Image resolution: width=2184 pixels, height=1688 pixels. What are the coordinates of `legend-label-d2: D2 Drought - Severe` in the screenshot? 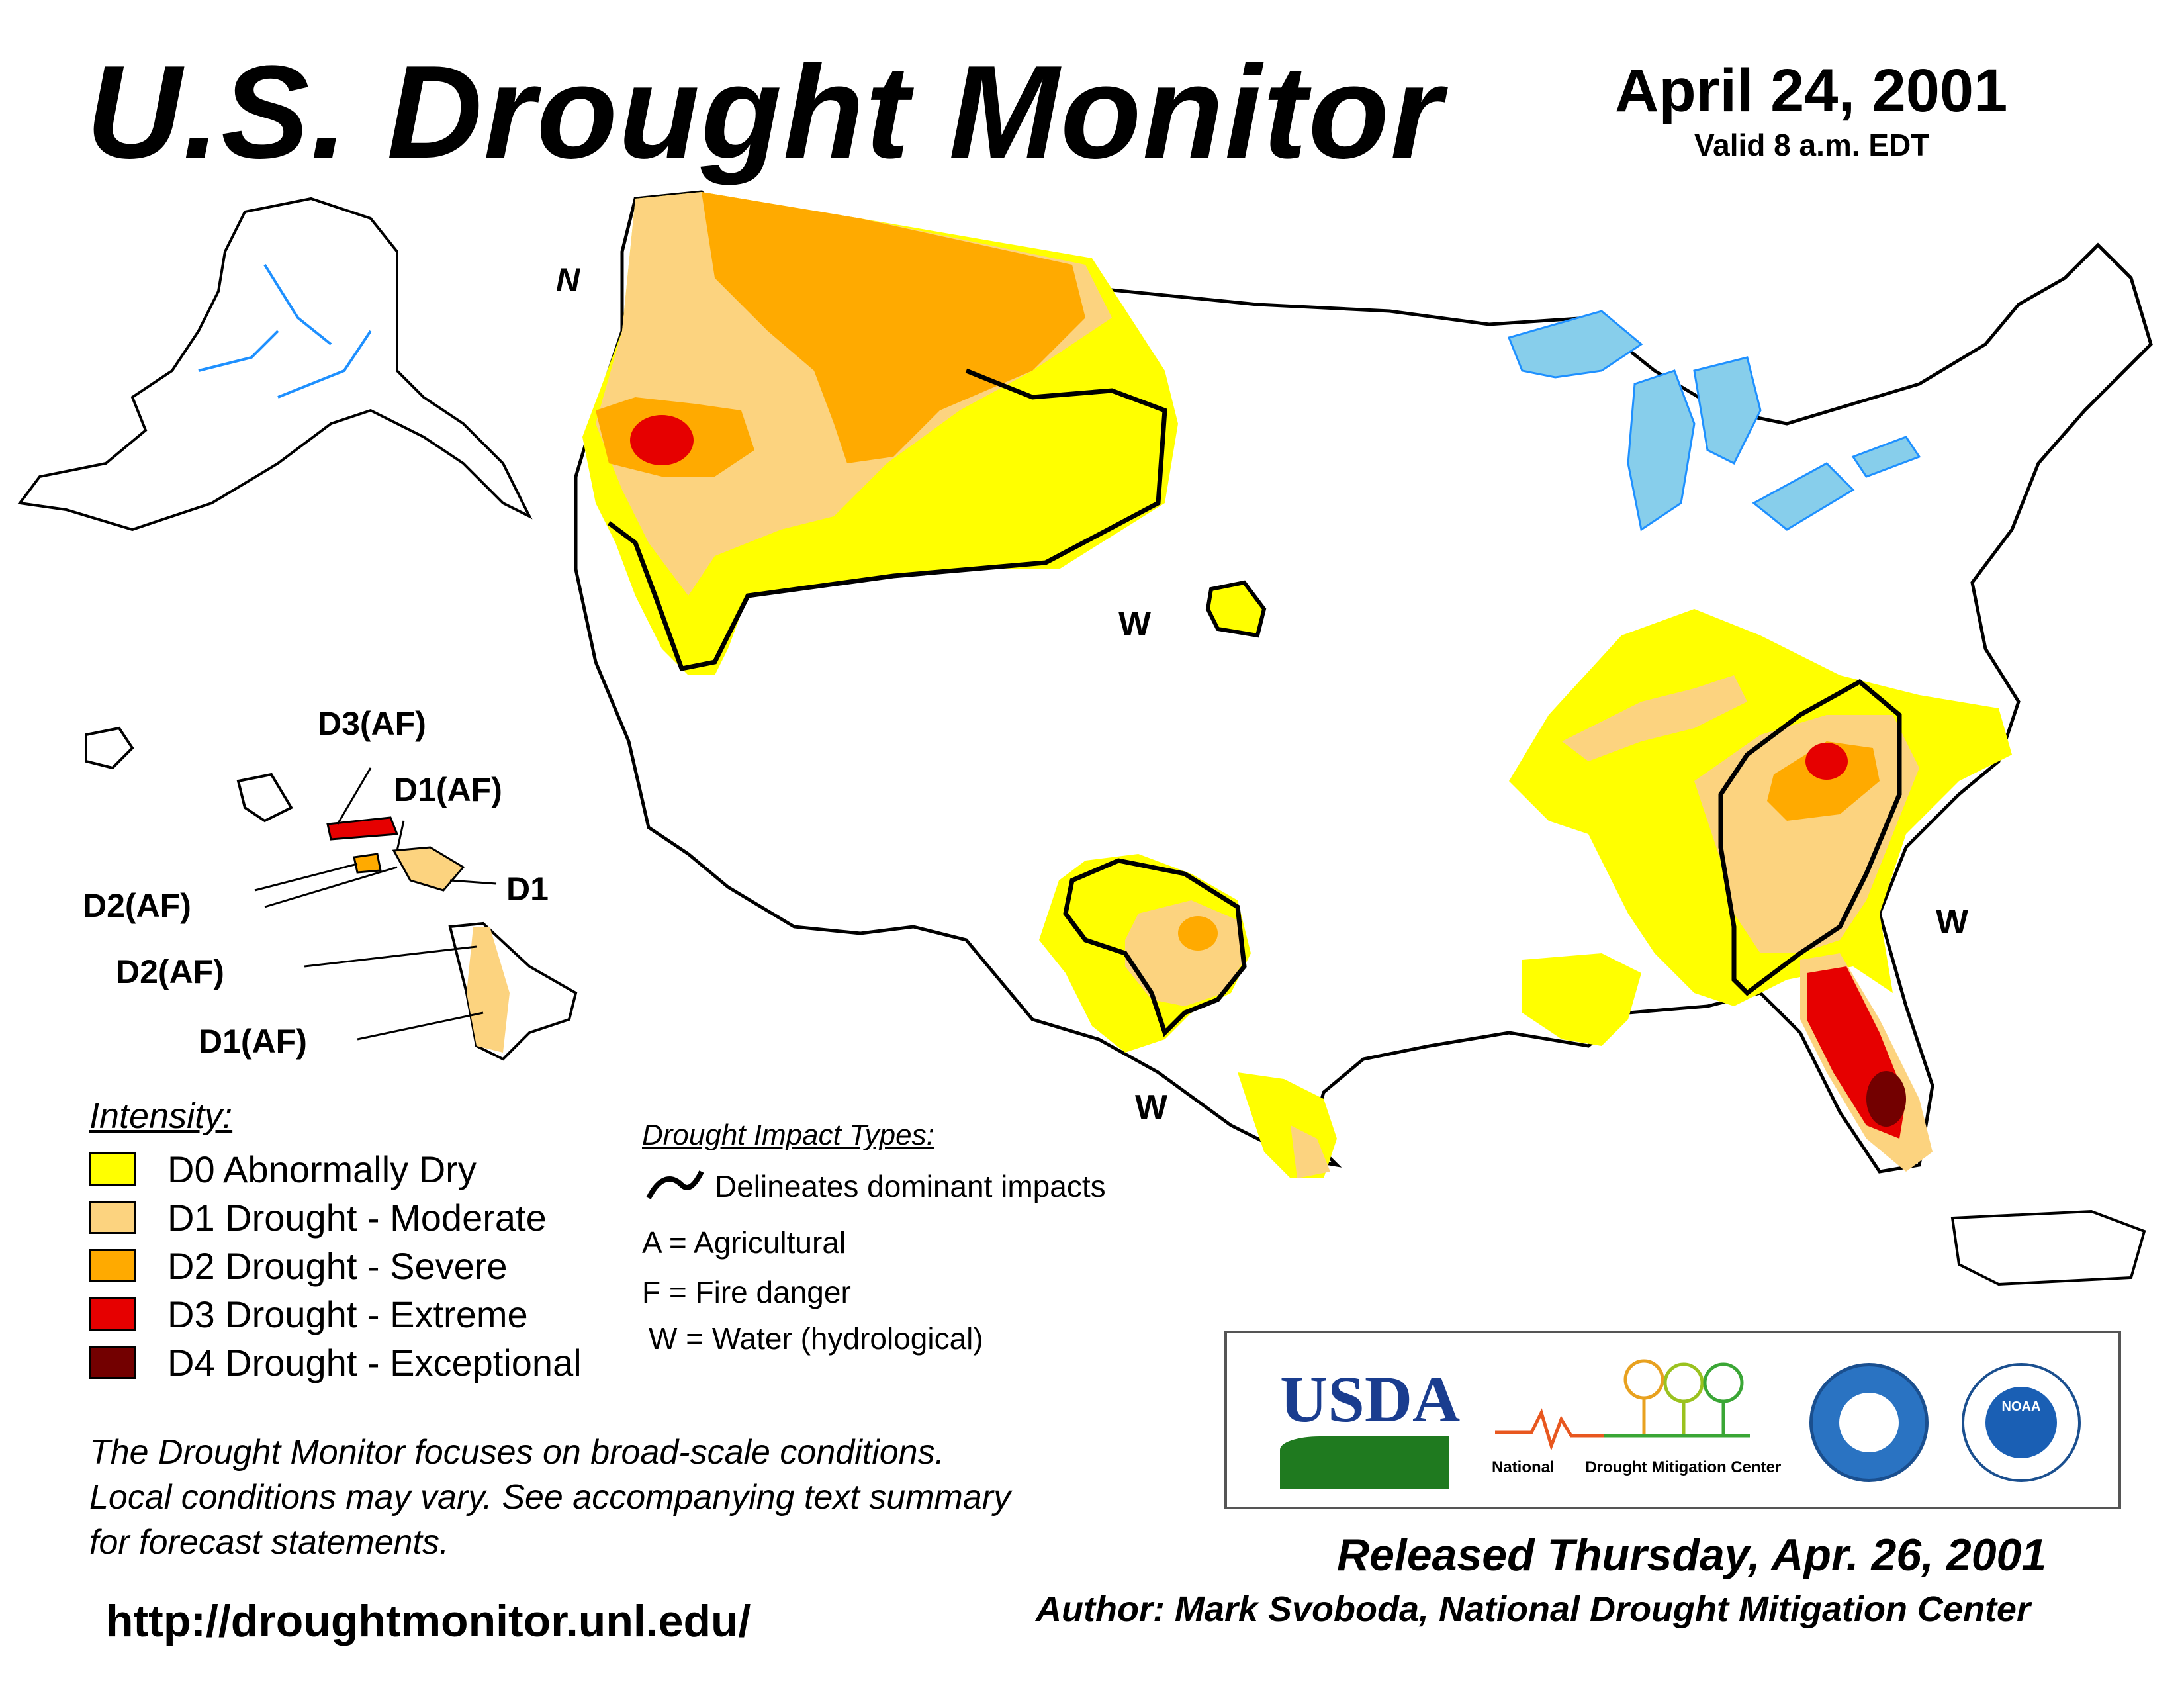 It's located at (337, 1265).